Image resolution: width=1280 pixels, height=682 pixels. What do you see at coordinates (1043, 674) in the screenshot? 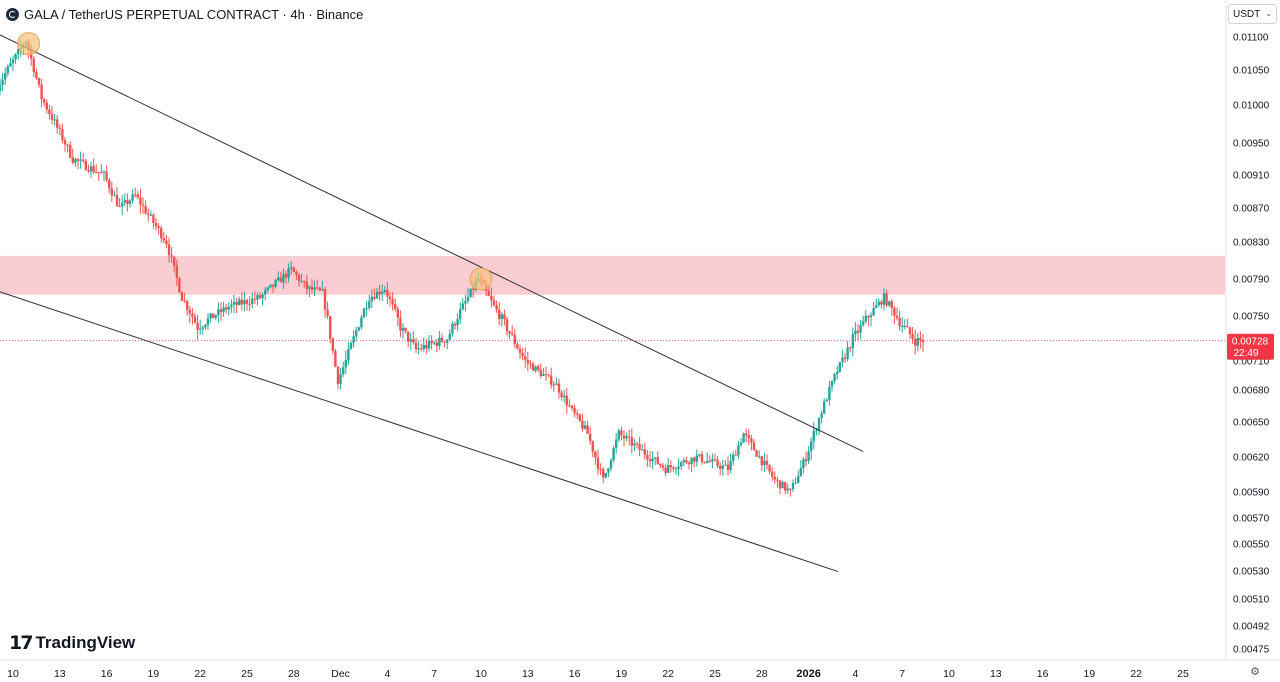
I see `x-tick-label: 16` at bounding box center [1043, 674].